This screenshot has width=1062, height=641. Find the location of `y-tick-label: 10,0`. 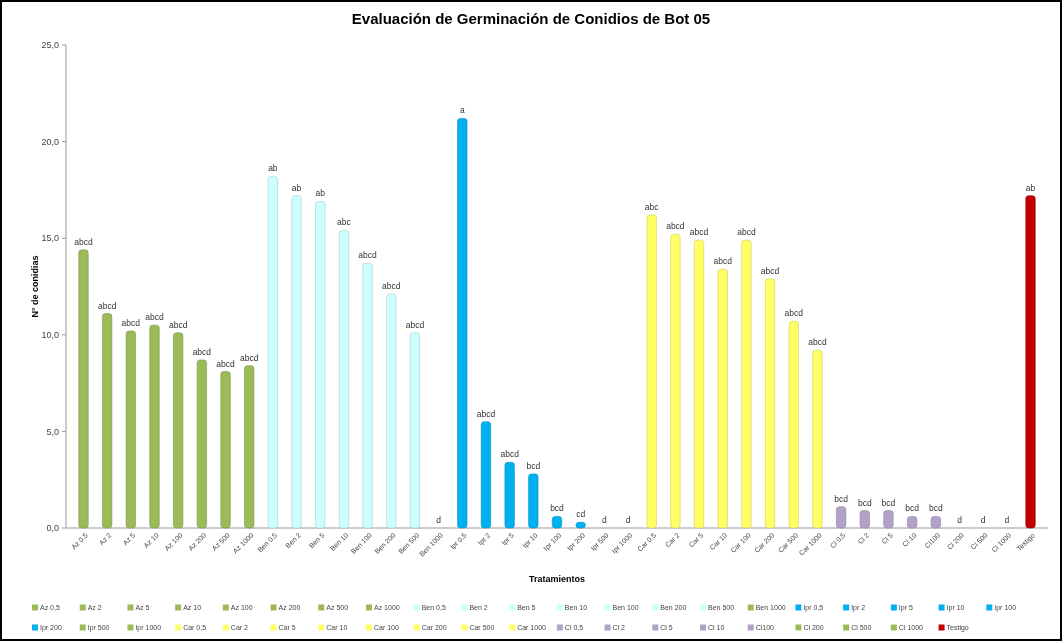

y-tick-label: 10,0 is located at coordinates (50, 334).